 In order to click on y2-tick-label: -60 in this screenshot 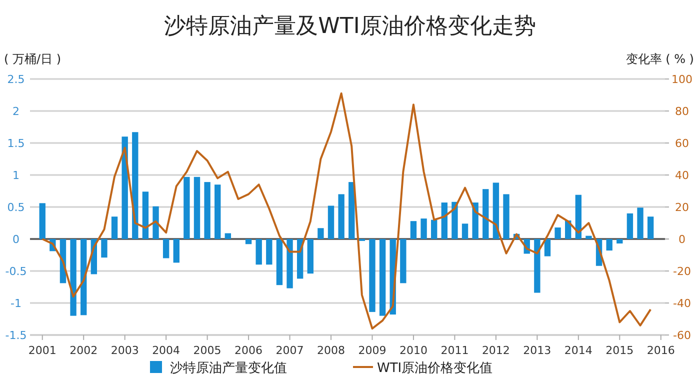, I will do `click(682, 335)`.